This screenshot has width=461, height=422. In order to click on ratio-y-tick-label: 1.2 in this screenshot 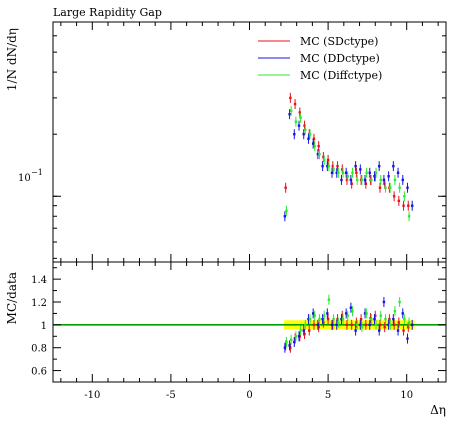, I will do `click(39, 303)`.